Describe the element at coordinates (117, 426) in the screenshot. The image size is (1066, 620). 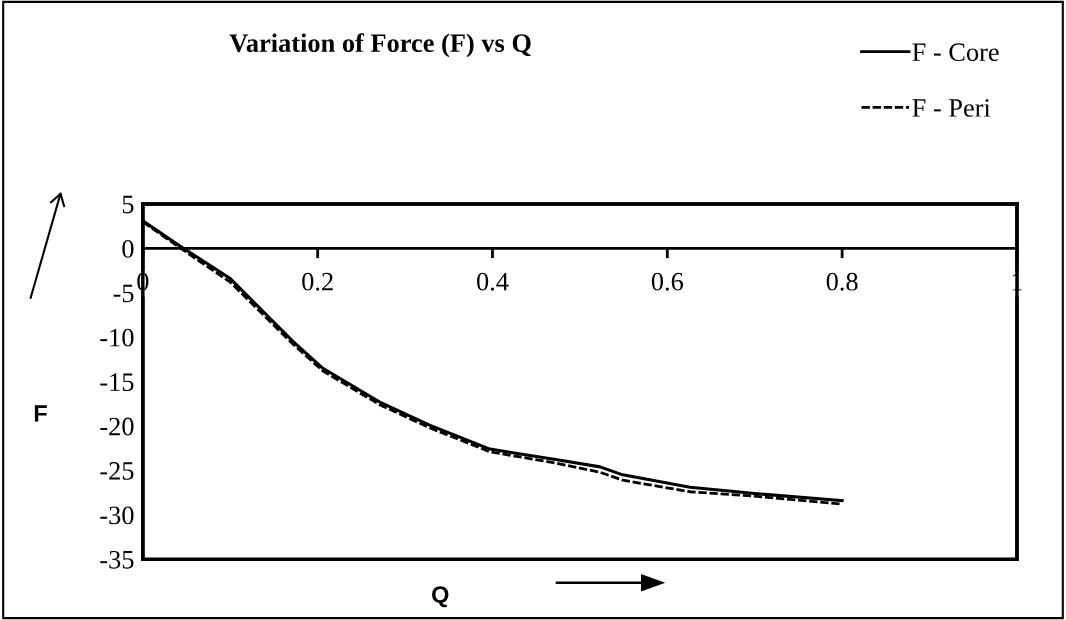
I see `y-tick-label: -20` at that location.